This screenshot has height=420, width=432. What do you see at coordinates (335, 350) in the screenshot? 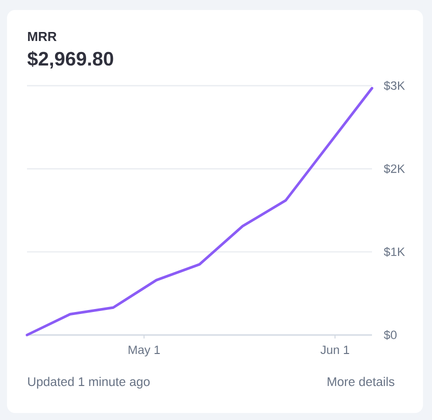
I see `x-tick-label: Jun 1` at bounding box center [335, 350].